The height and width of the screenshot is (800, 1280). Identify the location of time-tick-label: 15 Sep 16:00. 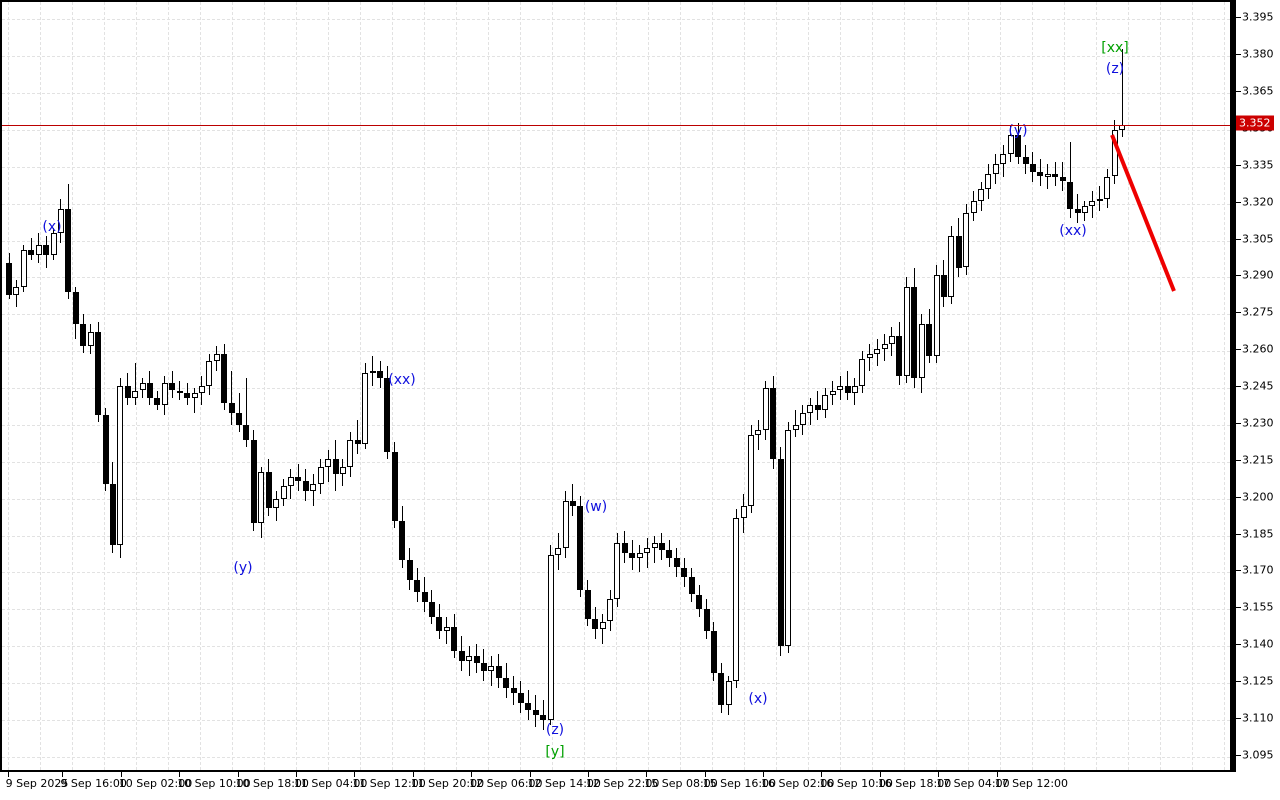
(739, 783).